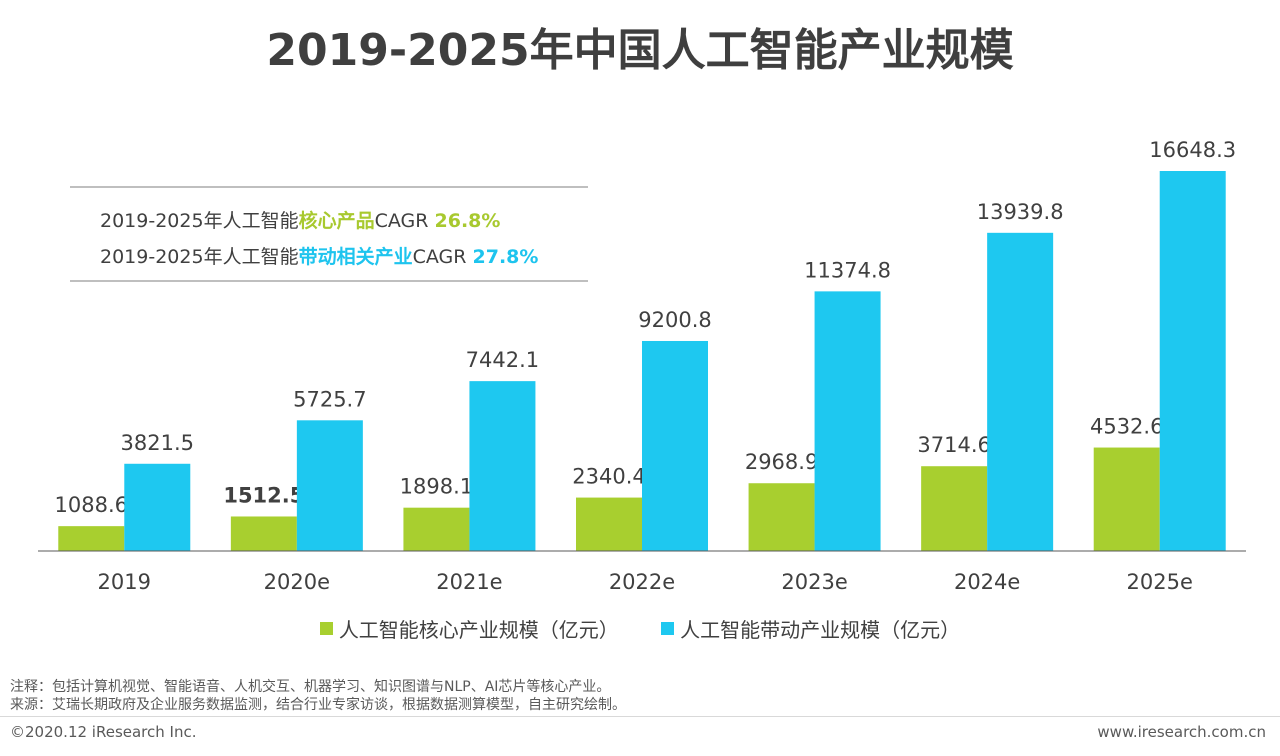  I want to click on cagr-core-suffix: CAGR, so click(404, 221).